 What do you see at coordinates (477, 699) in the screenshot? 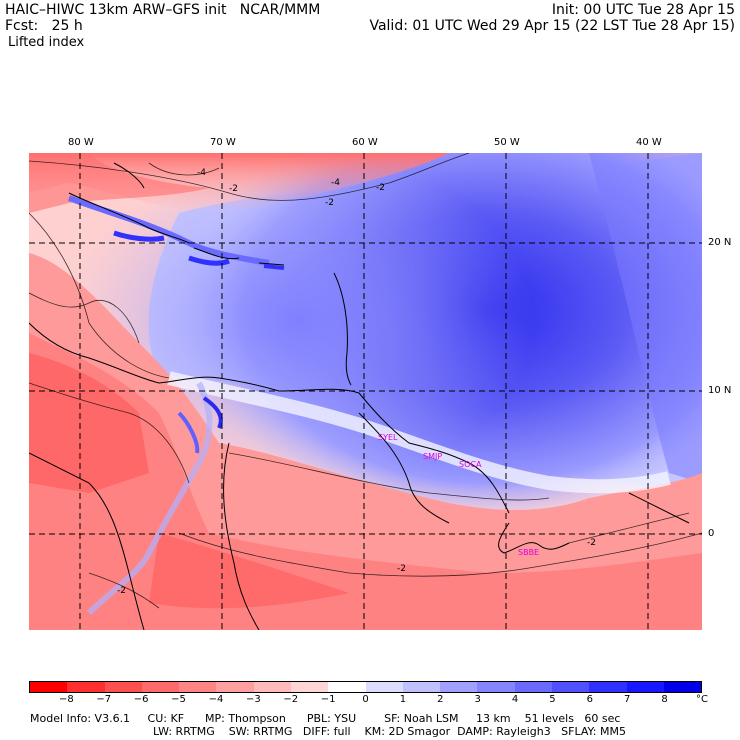
I see `colorbar-tick: 3` at bounding box center [477, 699].